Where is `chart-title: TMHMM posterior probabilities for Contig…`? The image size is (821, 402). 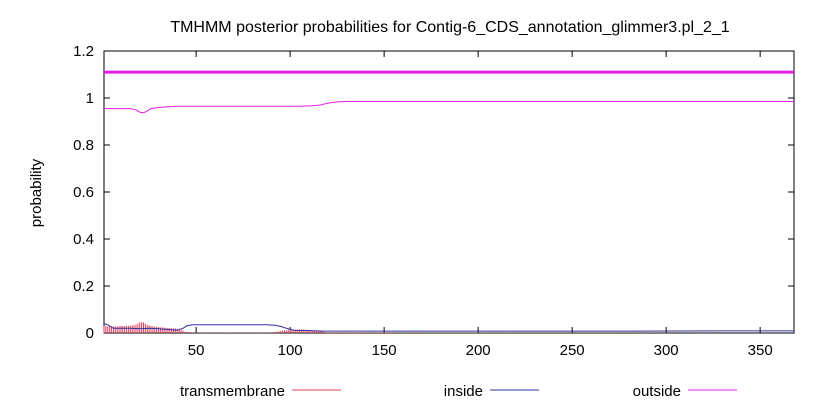
chart-title: TMHMM posterior probabilities for Contig… is located at coordinates (449, 27).